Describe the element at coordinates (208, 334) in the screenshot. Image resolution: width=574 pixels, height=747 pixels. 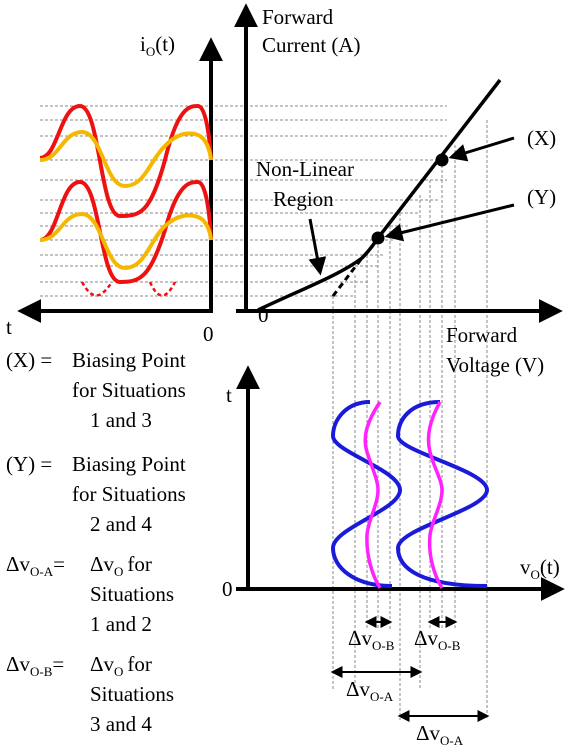
I see `left-zero-label: 0` at that location.